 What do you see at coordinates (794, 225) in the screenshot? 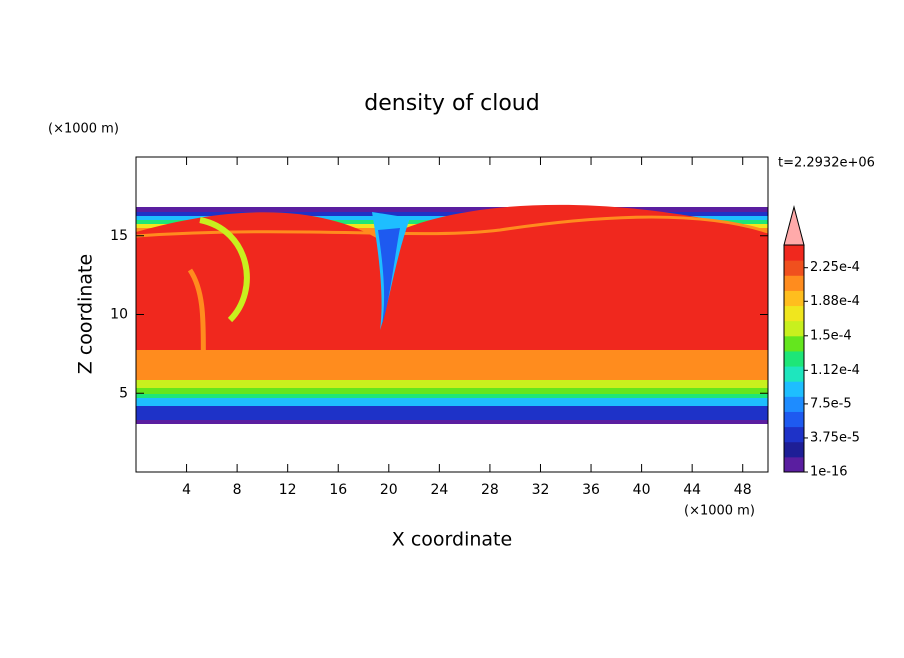
I see `colorbar-extension` at bounding box center [794, 225].